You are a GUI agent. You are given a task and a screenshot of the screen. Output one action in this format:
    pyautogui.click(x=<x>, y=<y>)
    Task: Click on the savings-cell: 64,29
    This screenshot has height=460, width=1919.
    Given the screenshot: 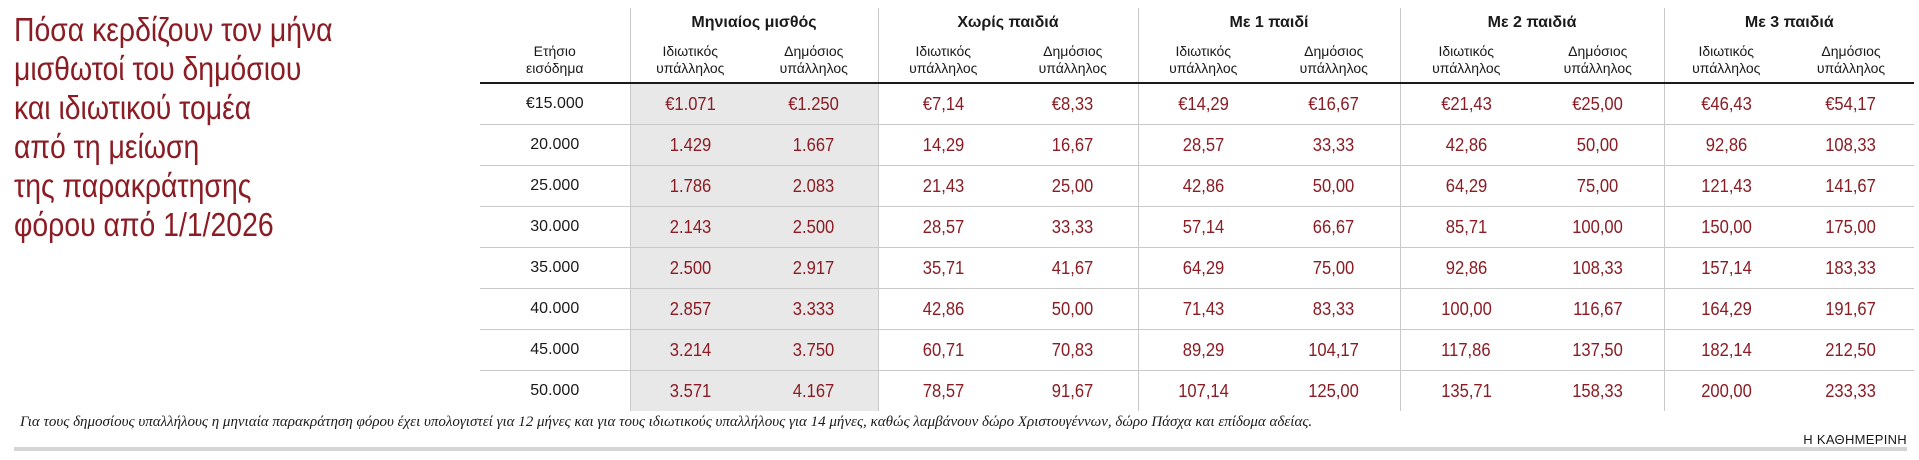 What is the action you would take?
    pyautogui.click(x=1466, y=186)
    